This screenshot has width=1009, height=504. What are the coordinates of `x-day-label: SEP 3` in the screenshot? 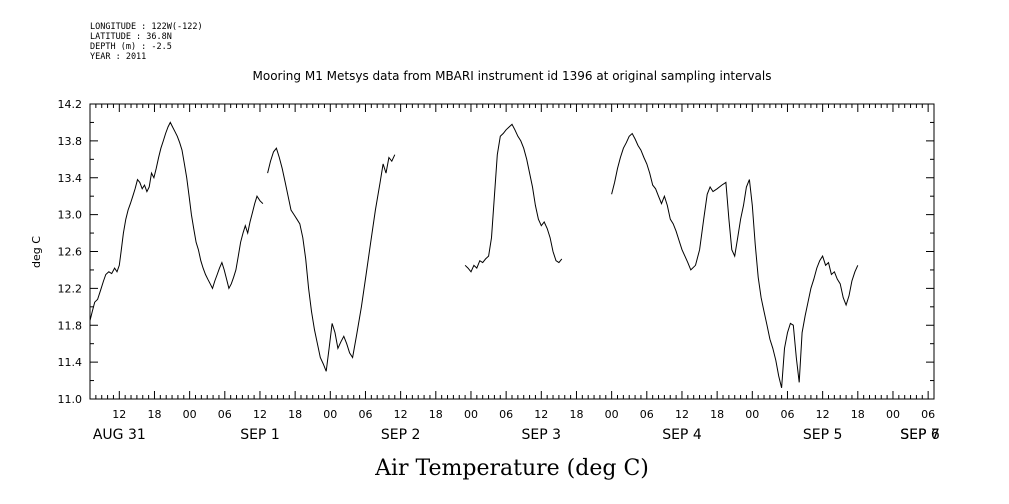 It's located at (542, 435).